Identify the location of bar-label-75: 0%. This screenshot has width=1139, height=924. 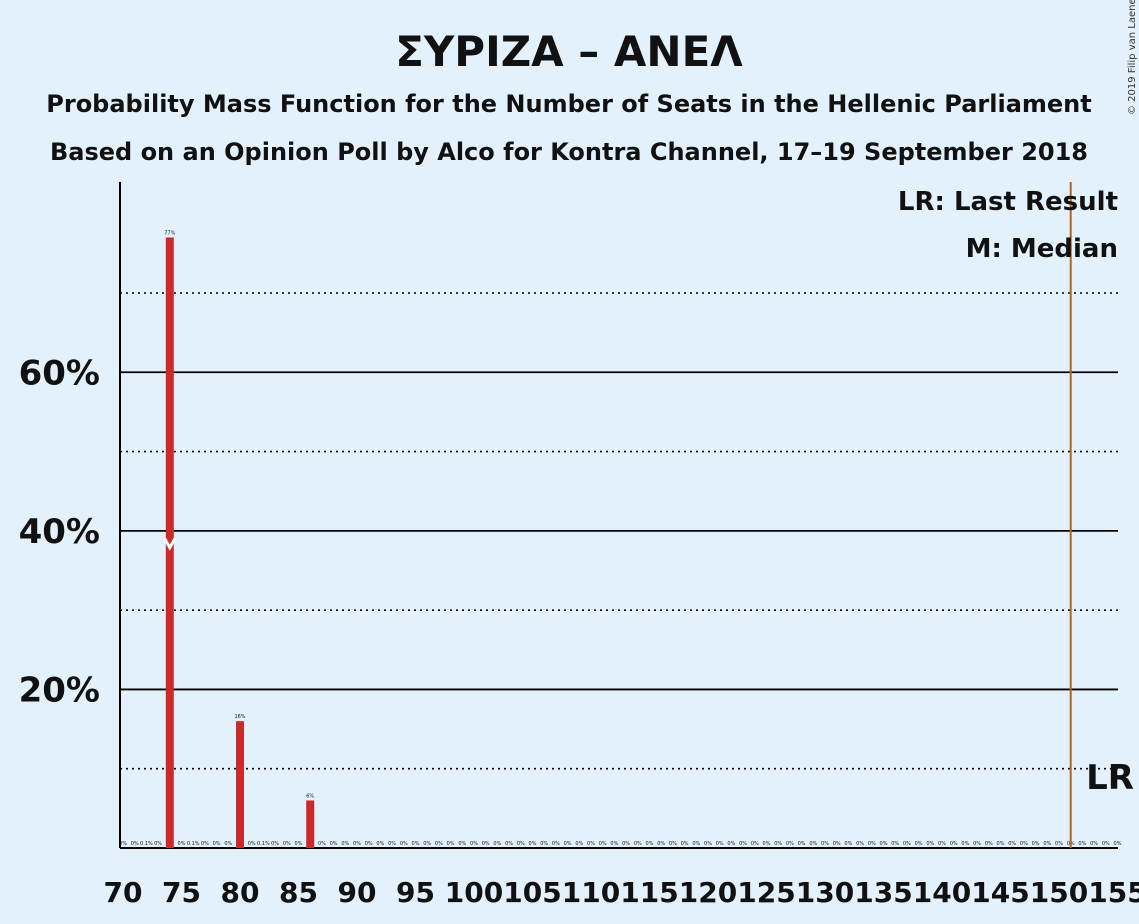
(182, 844).